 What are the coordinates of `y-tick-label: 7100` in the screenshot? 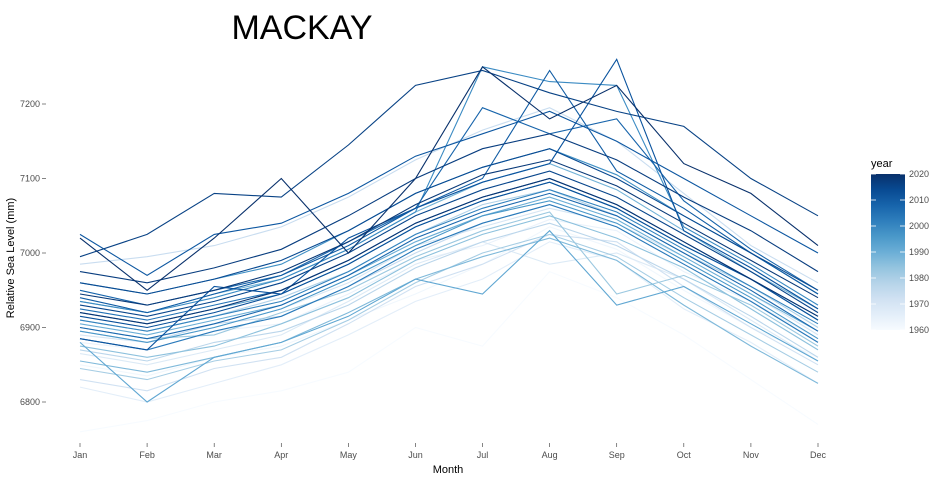 It's located at (30, 179).